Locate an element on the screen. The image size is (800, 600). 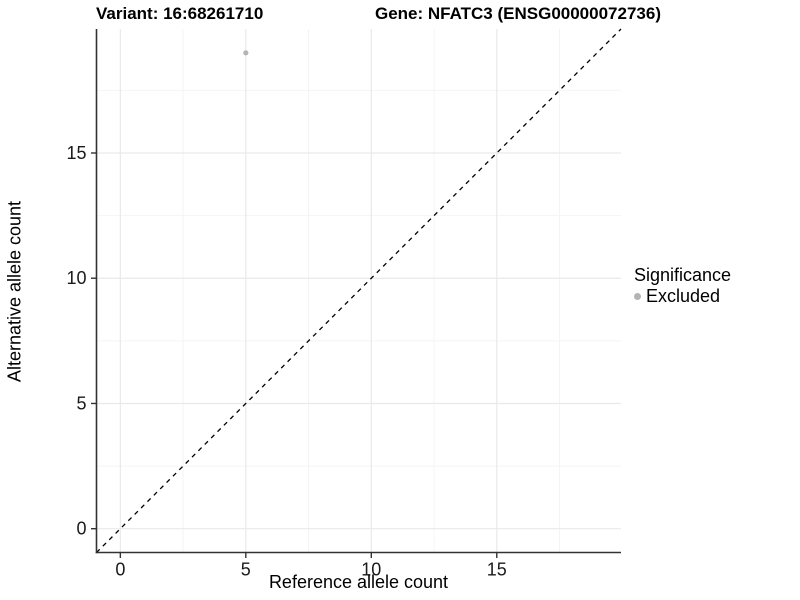
excluded-point-icon is located at coordinates (637, 296).